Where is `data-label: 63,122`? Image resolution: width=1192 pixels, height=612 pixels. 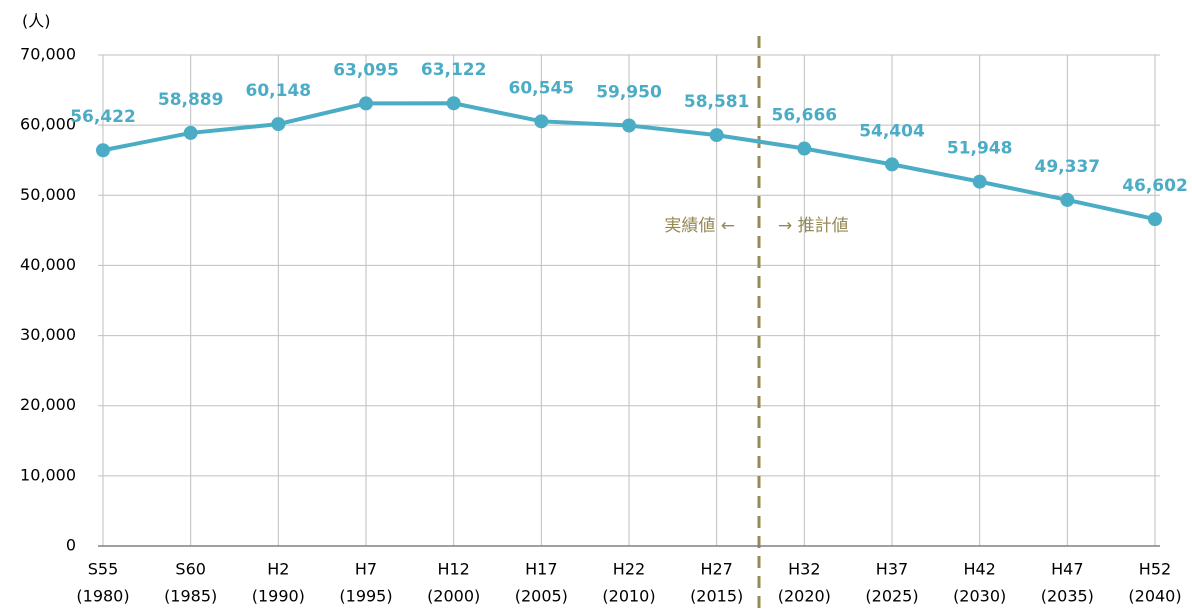 data-label: 63,122 is located at coordinates (454, 70).